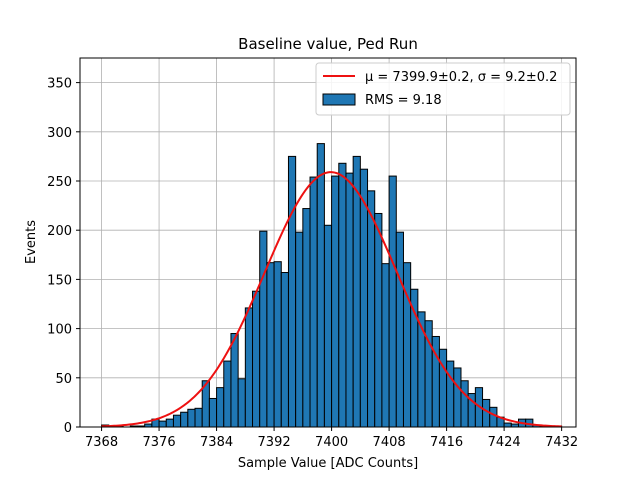 Image resolution: width=640 pixels, height=480 pixels. I want to click on x-axis-title: Sample Value [ADC Counts], so click(328, 463).